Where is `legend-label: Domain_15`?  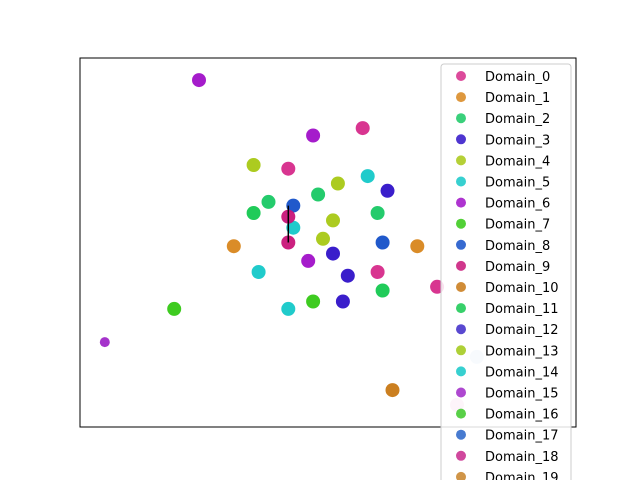 legend-label: Domain_15 is located at coordinates (522, 394).